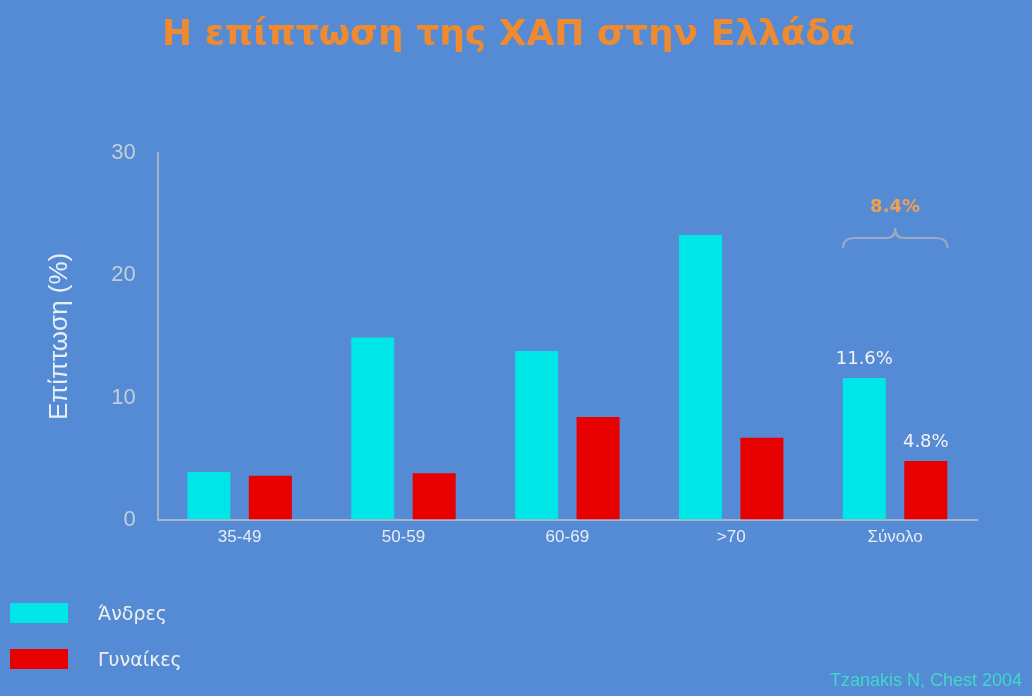 The image size is (1032, 696). Describe the element at coordinates (403, 537) in the screenshot. I see `x-tick-label: 50-59` at that location.